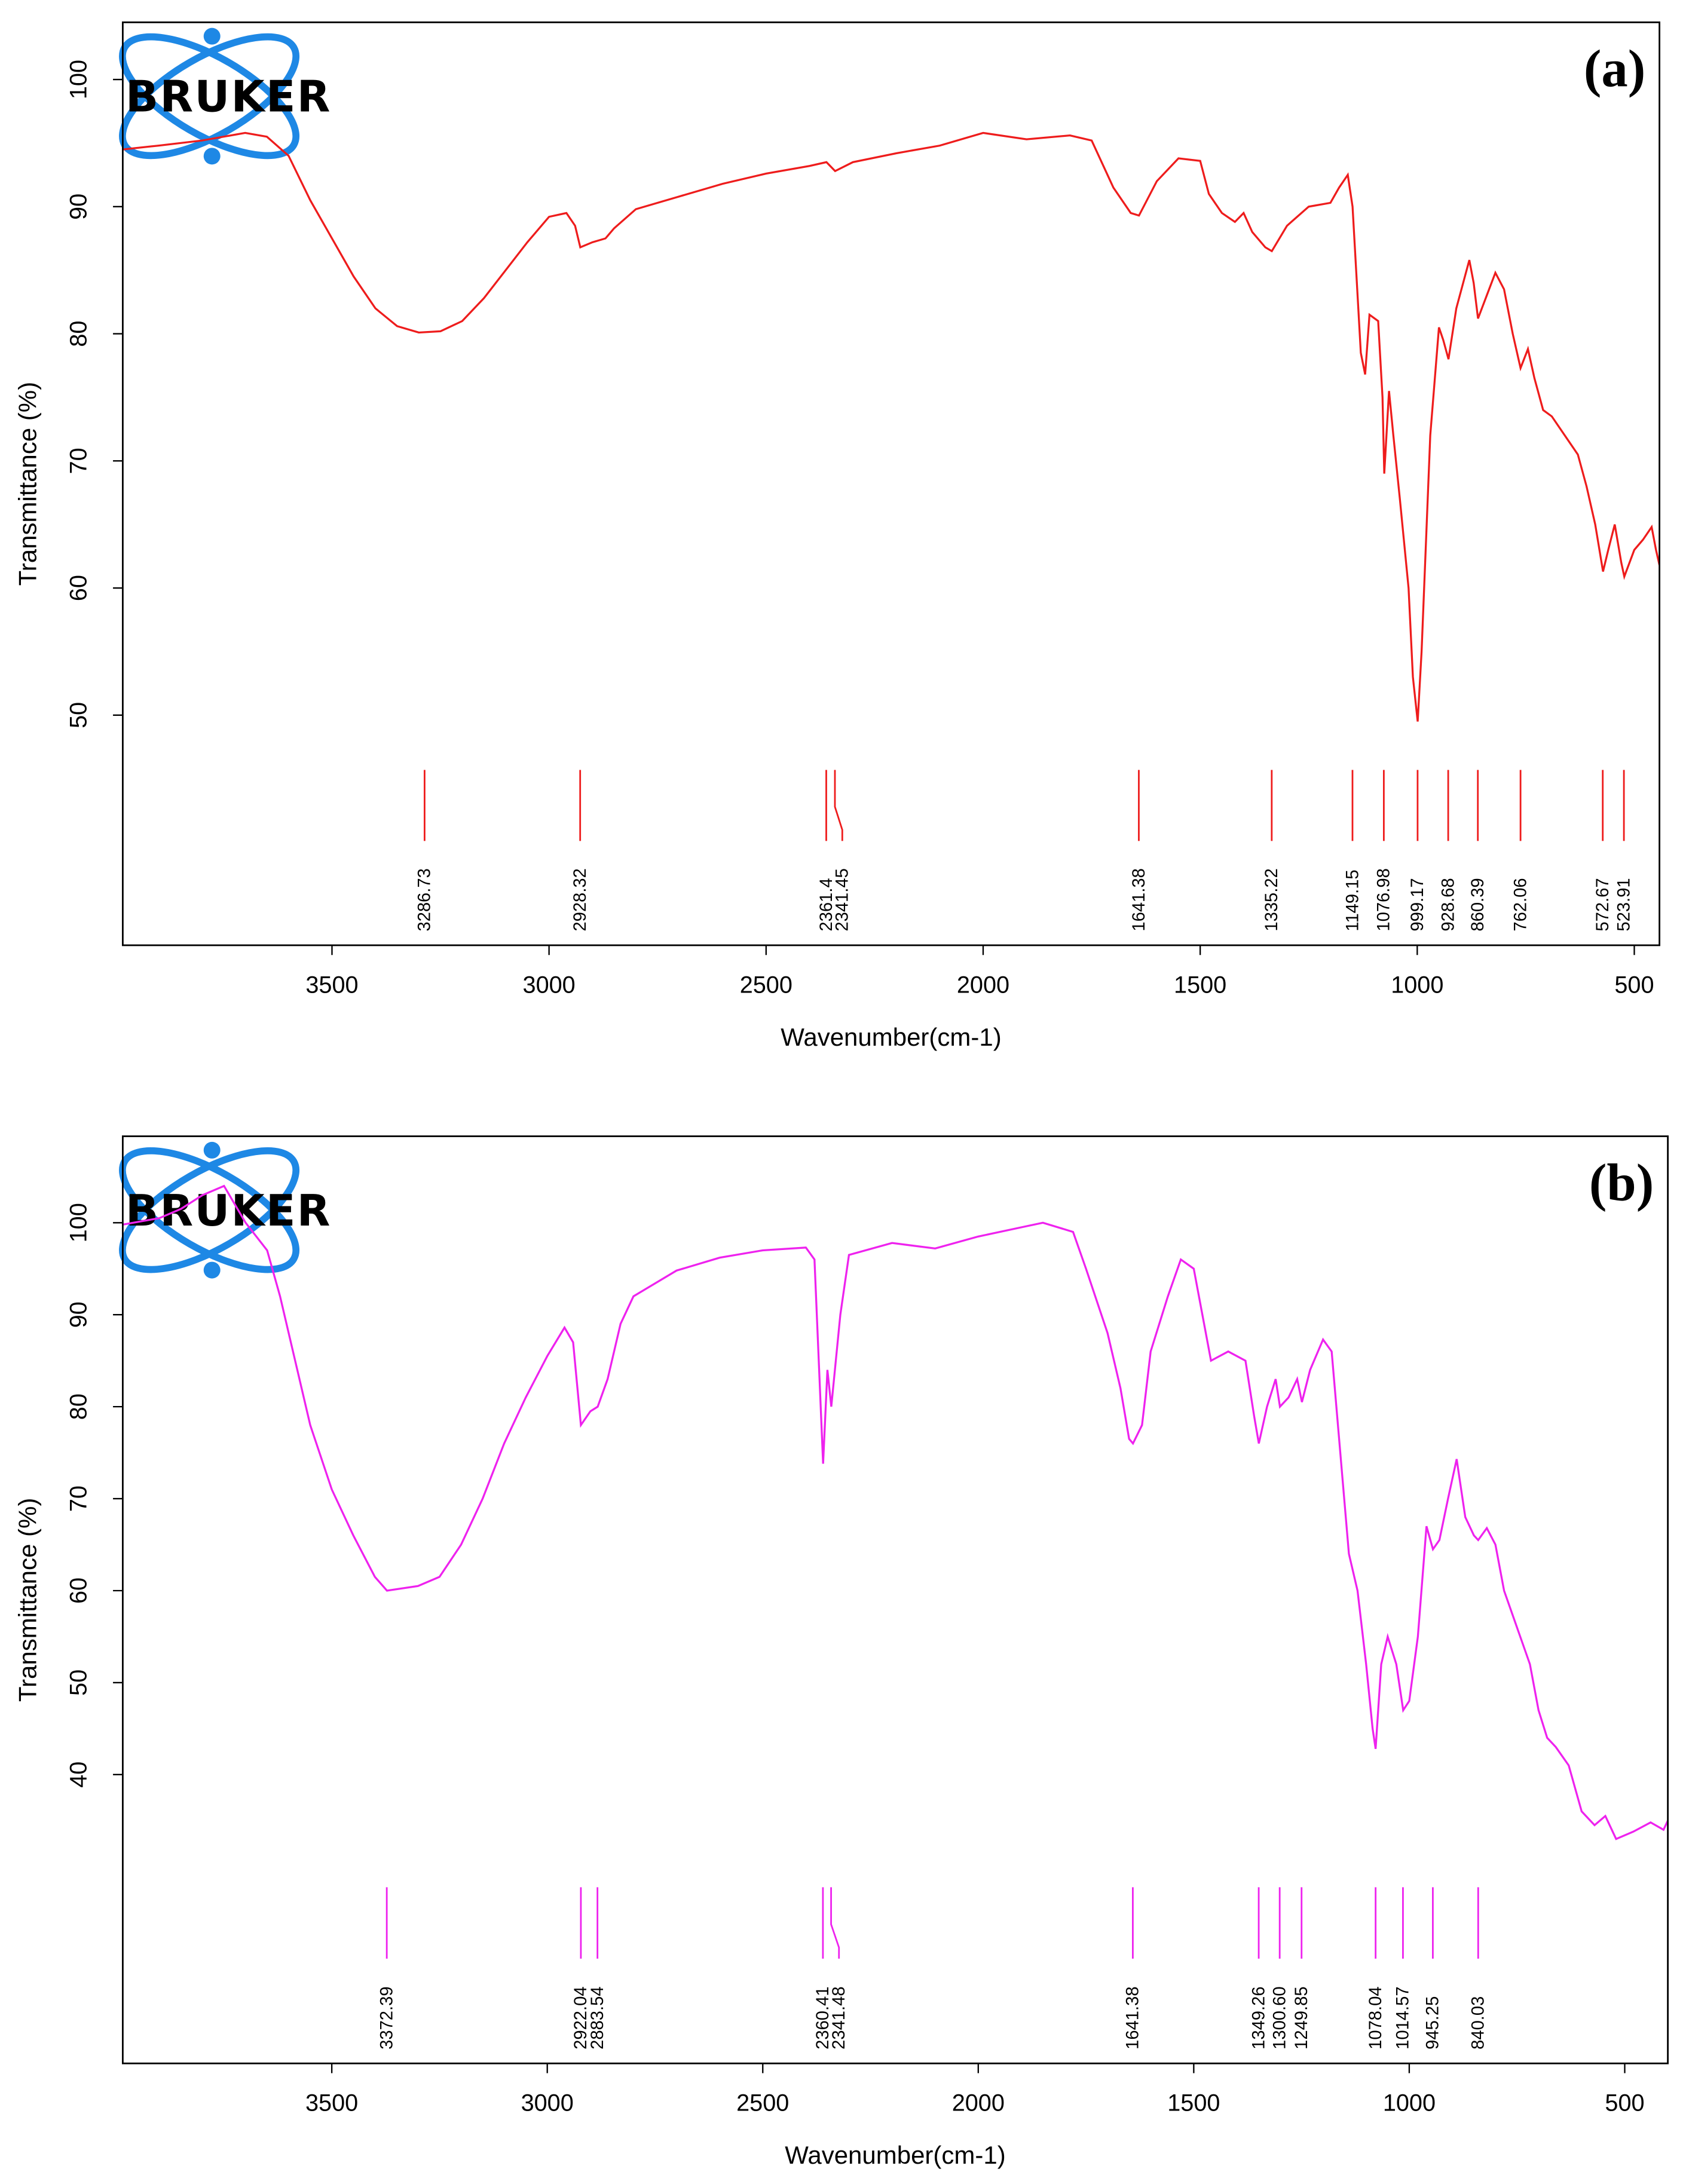 This screenshot has width=1686, height=2184. I want to click on peak-label: 572.67, so click(1603, 904).